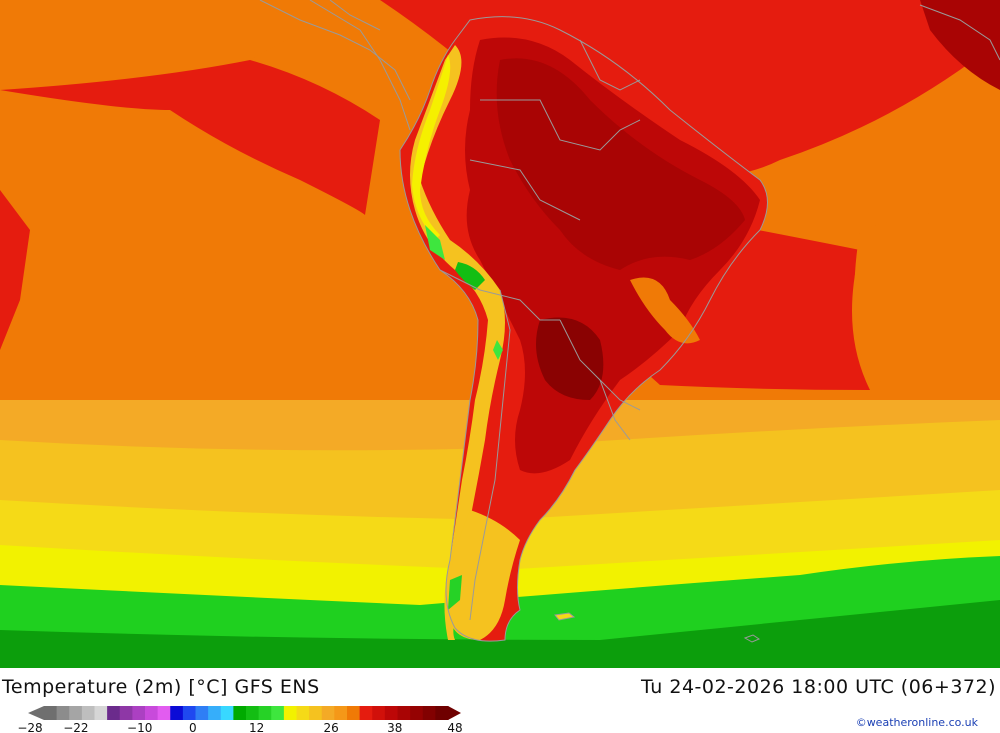 This screenshot has width=1000, height=733. I want to click on andes-yellow-north, so click(431, 147).